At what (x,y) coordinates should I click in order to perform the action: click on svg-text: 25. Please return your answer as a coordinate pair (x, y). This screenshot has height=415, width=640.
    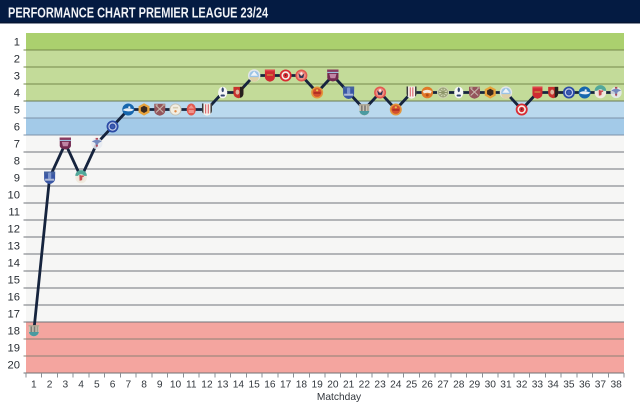
    Looking at the image, I should click on (412, 385).